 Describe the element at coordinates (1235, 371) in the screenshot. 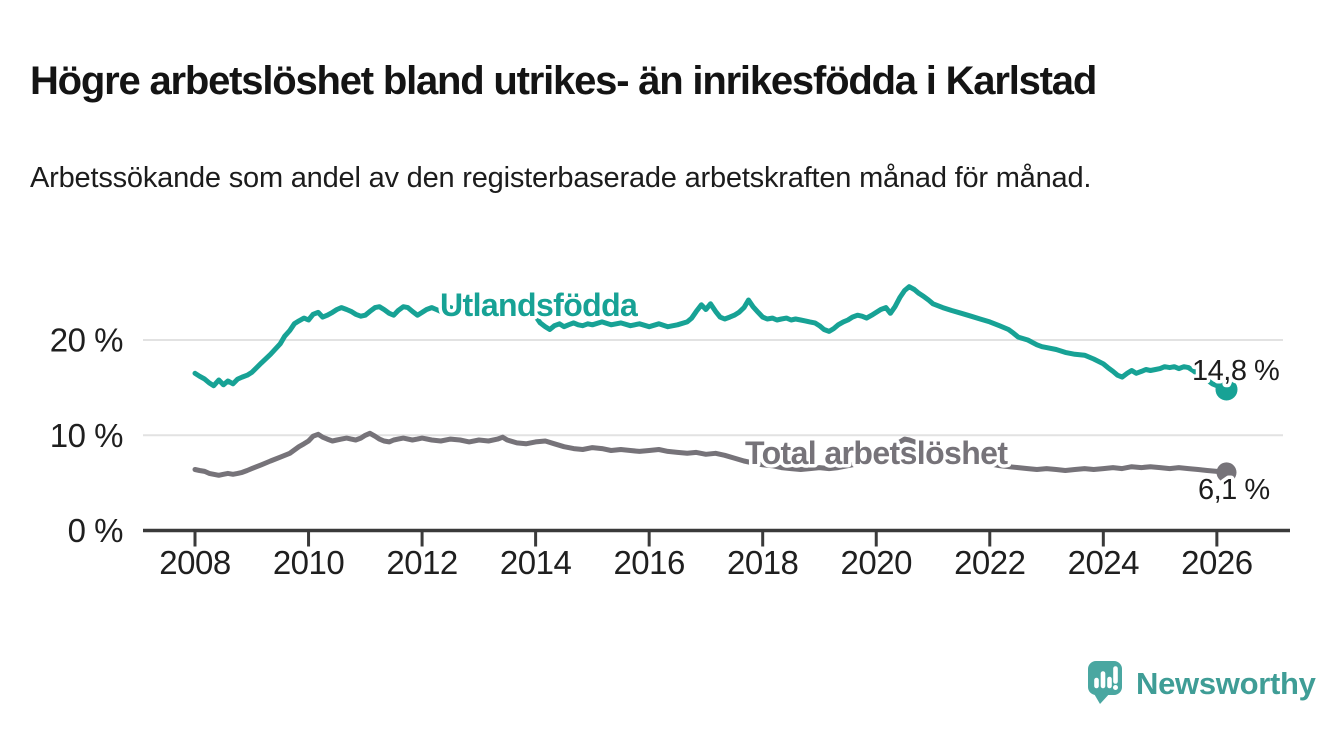

I see `end-value-label-utlandsfodda: 14,8 %` at that location.